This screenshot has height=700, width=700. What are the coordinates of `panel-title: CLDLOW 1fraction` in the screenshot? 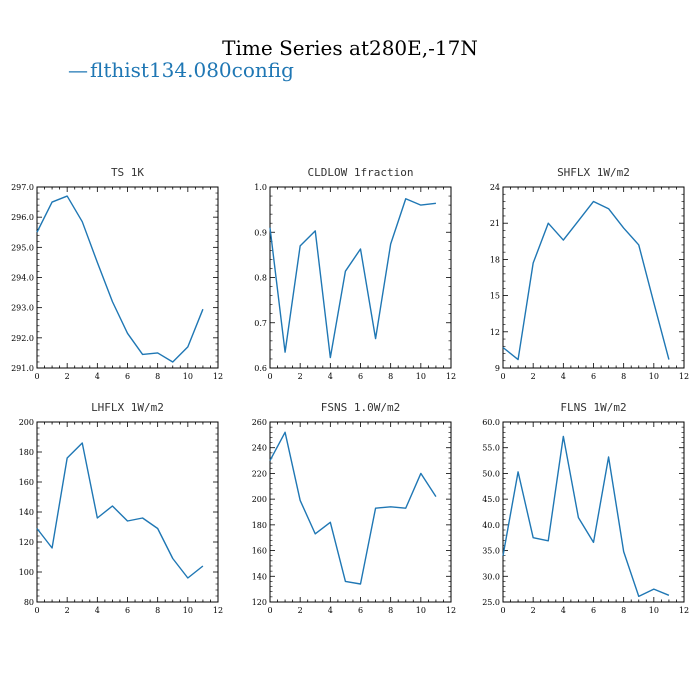 It's located at (361, 172).